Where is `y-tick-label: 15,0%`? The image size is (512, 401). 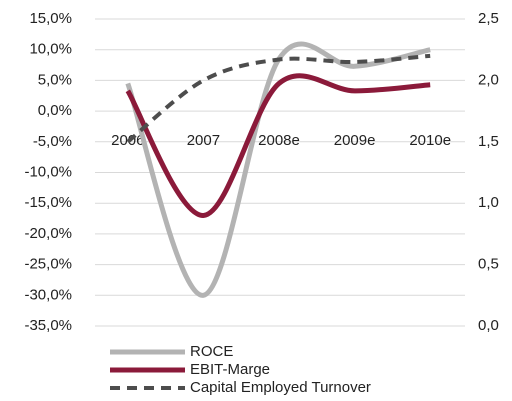
y-tick-label: 15,0% is located at coordinates (50, 18).